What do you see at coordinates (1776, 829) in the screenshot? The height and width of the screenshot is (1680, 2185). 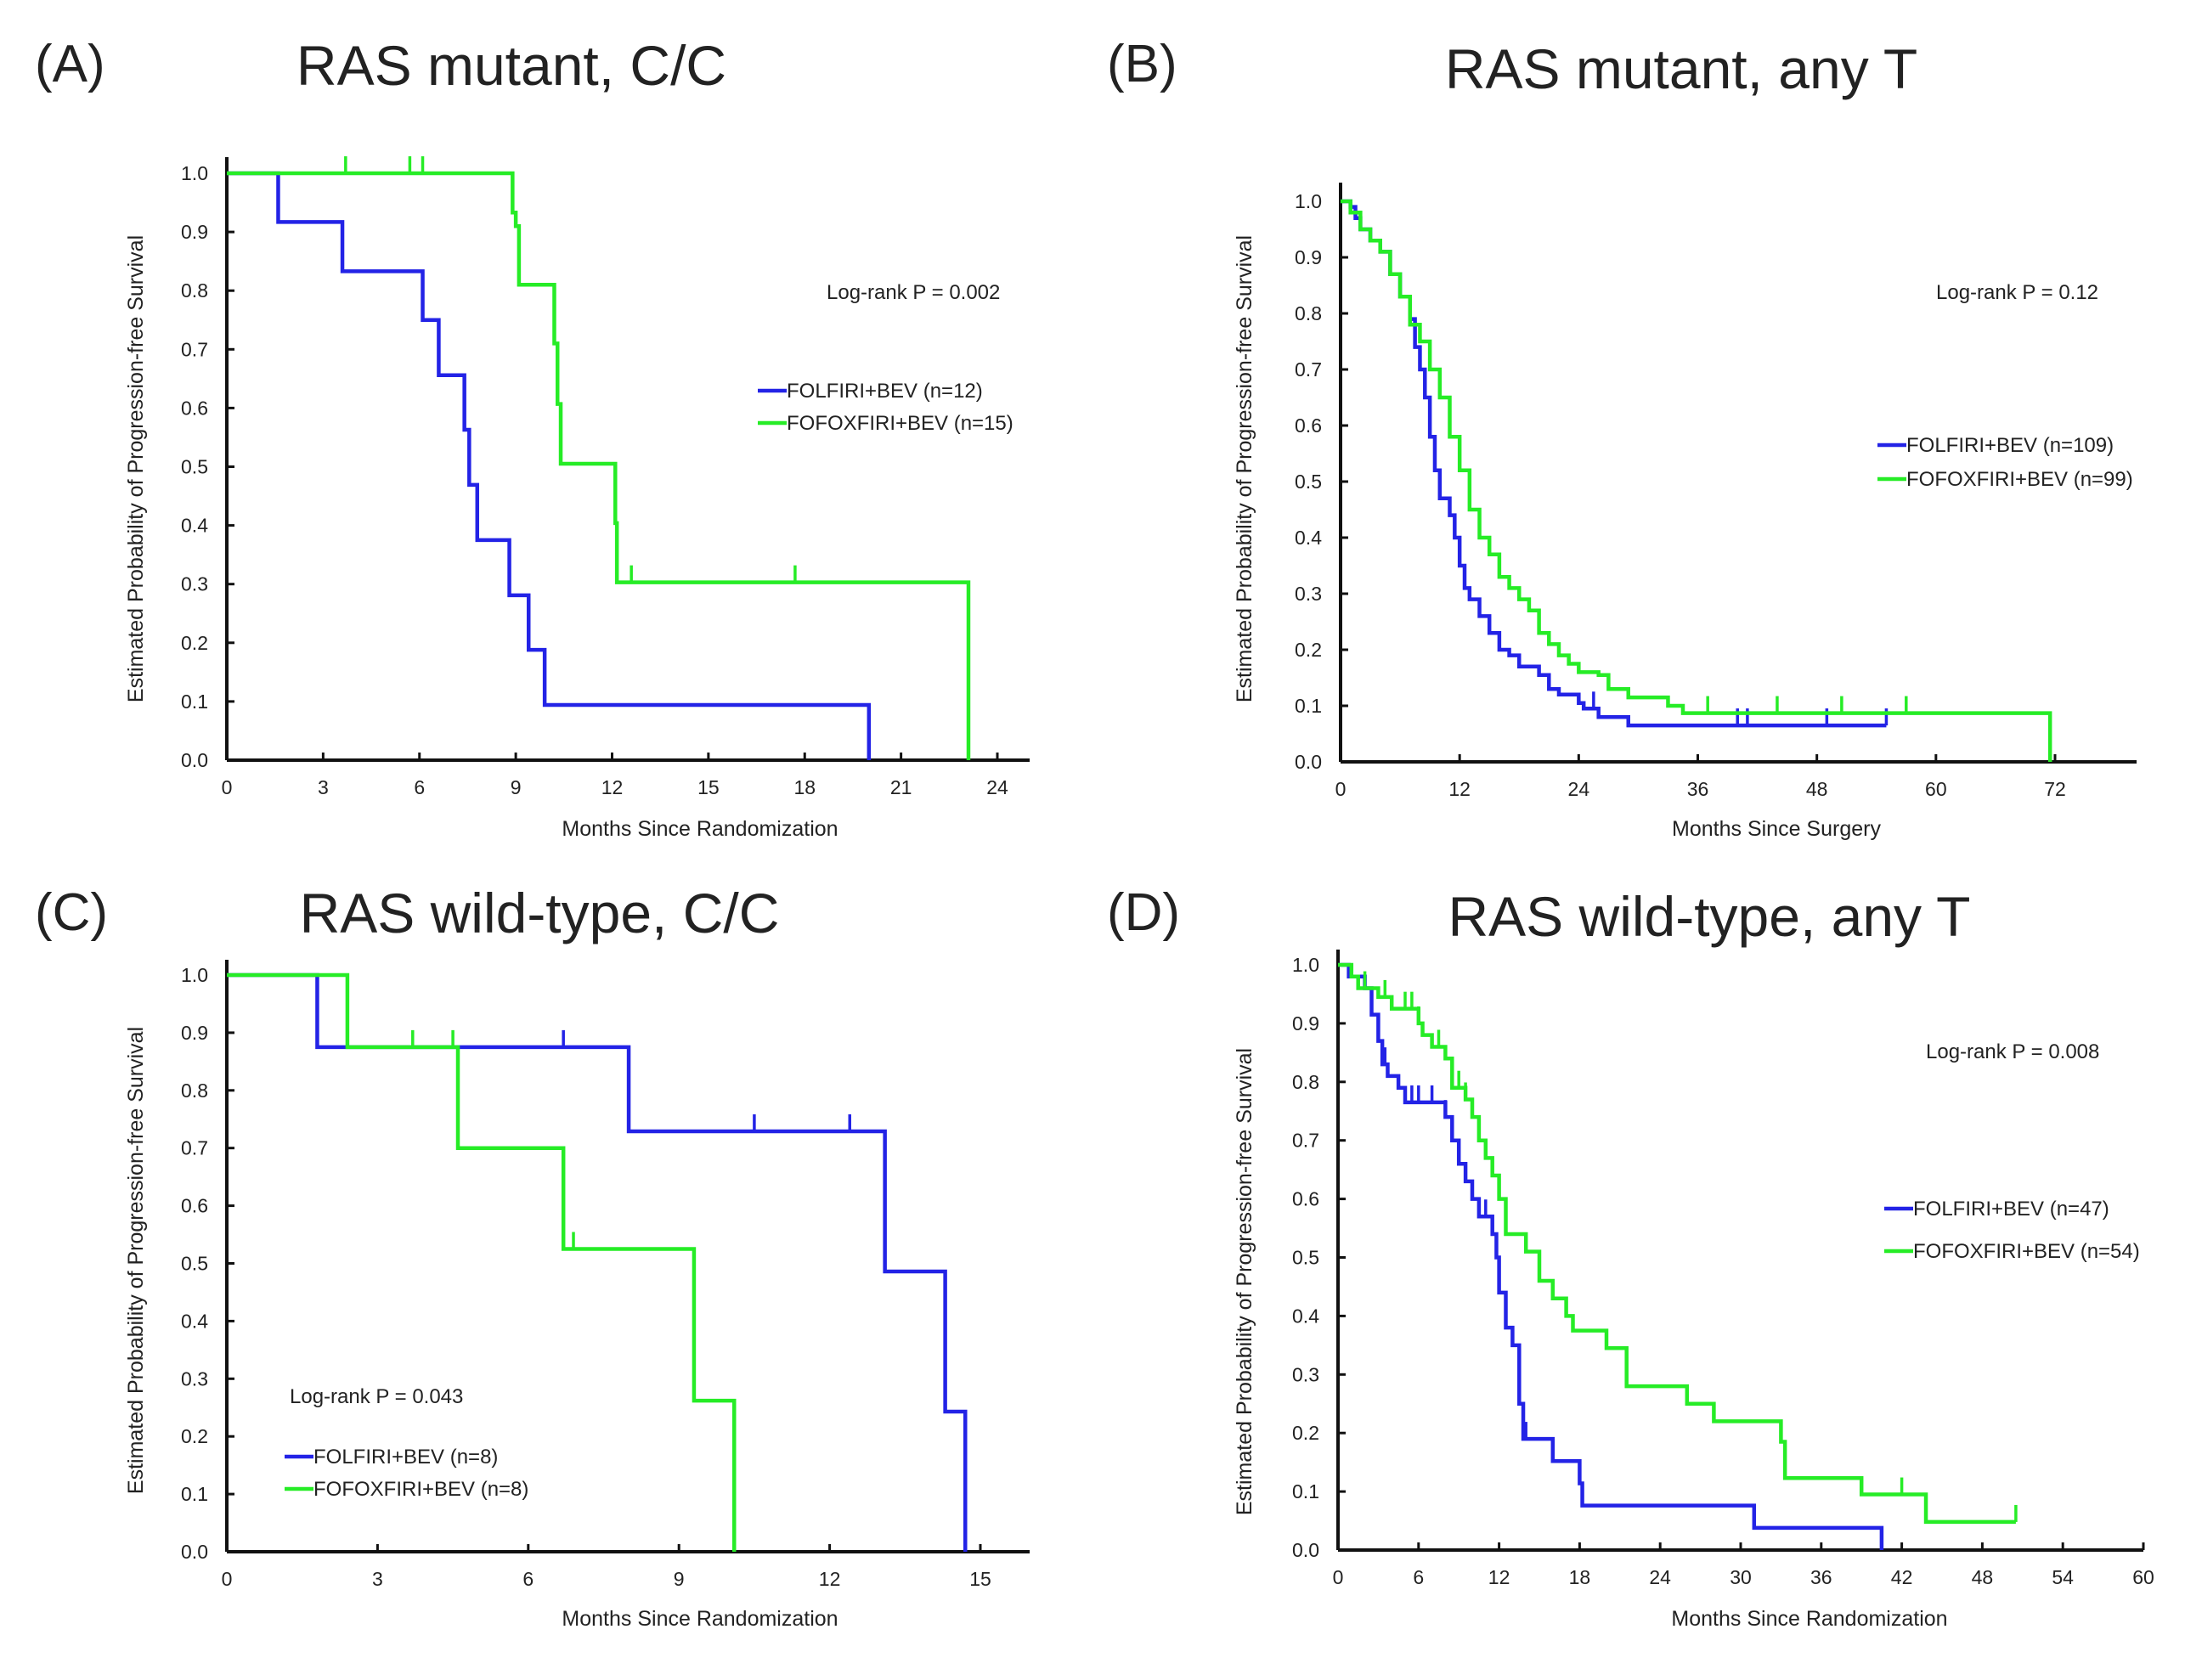 I see `x-axis-label: Months Since Surgery` at bounding box center [1776, 829].